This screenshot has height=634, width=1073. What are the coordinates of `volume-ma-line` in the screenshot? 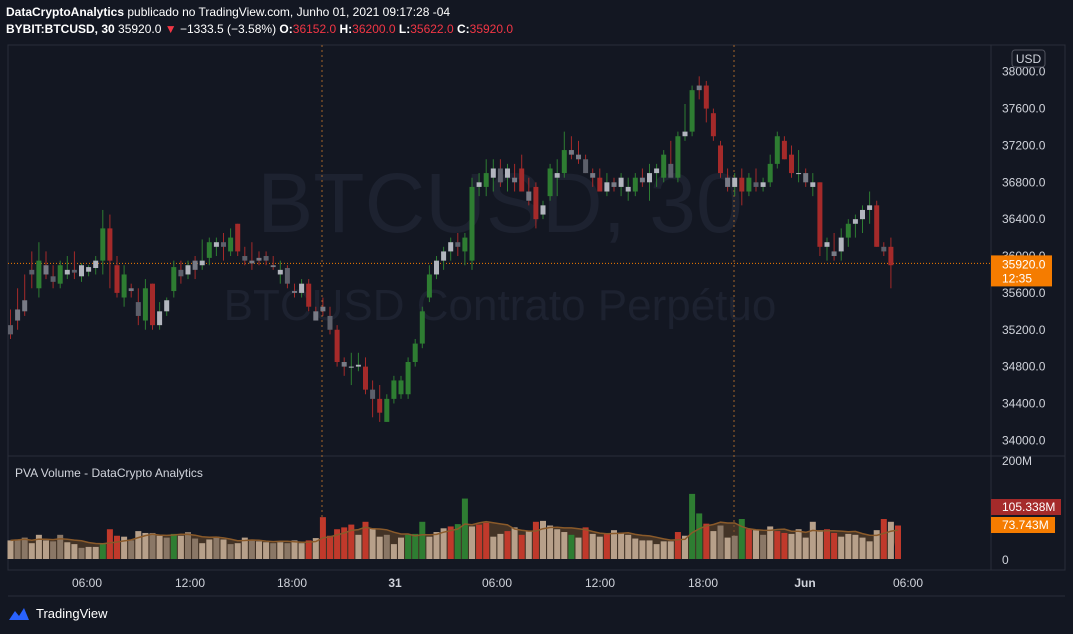 It's located at (454, 532).